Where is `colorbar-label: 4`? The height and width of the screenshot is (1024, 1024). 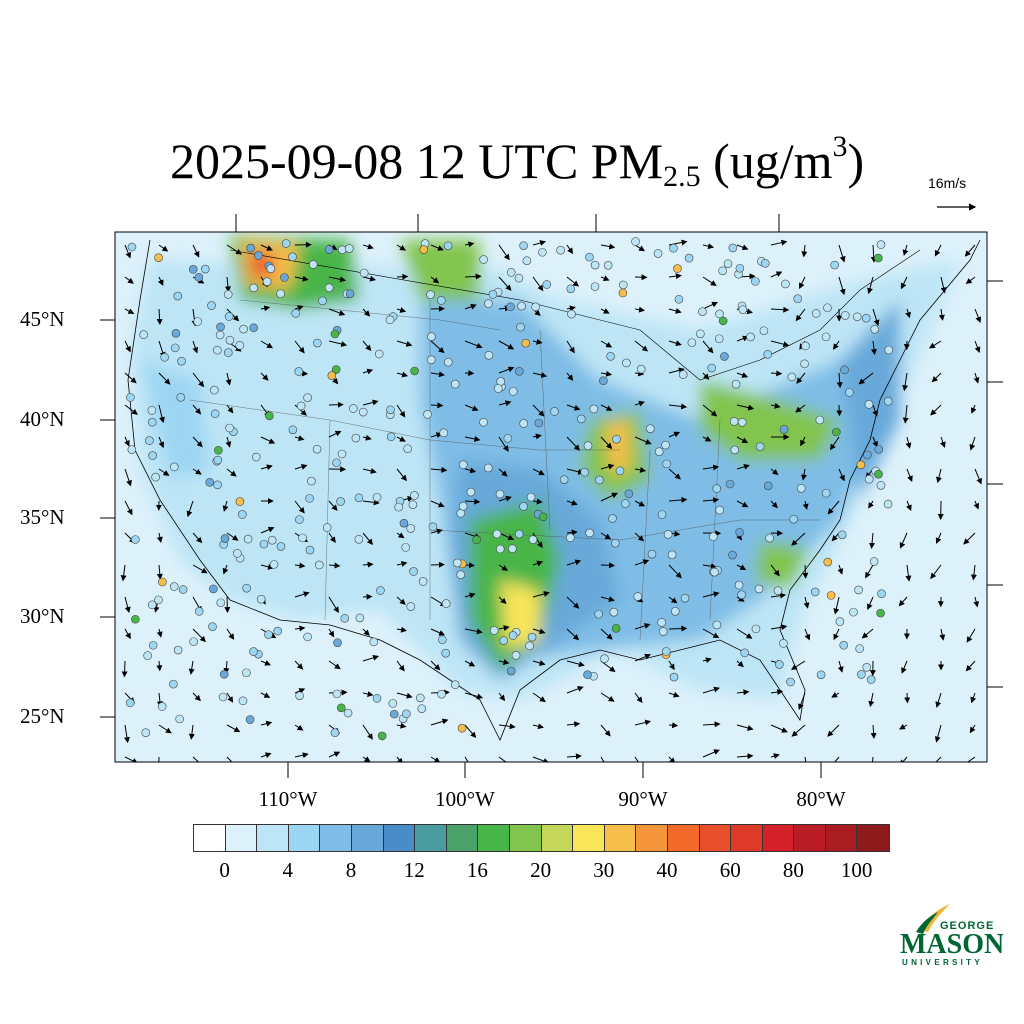 colorbar-label: 4 is located at coordinates (288, 870).